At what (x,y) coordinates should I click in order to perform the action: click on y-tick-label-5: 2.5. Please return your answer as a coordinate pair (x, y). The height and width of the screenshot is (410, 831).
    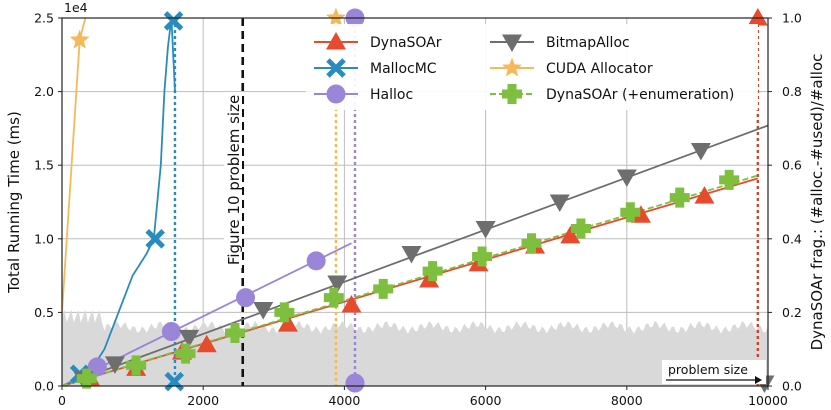
    Looking at the image, I should click on (44, 18).